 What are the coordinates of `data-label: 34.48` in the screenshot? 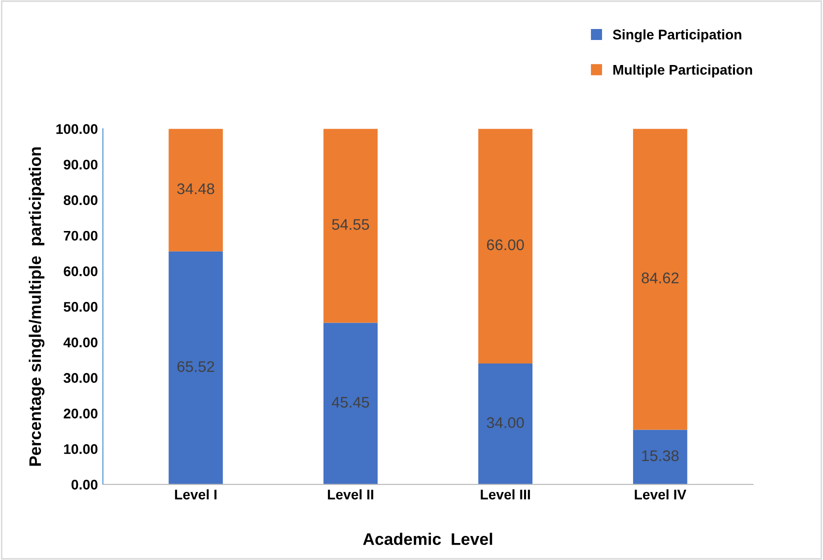 It's located at (195, 188).